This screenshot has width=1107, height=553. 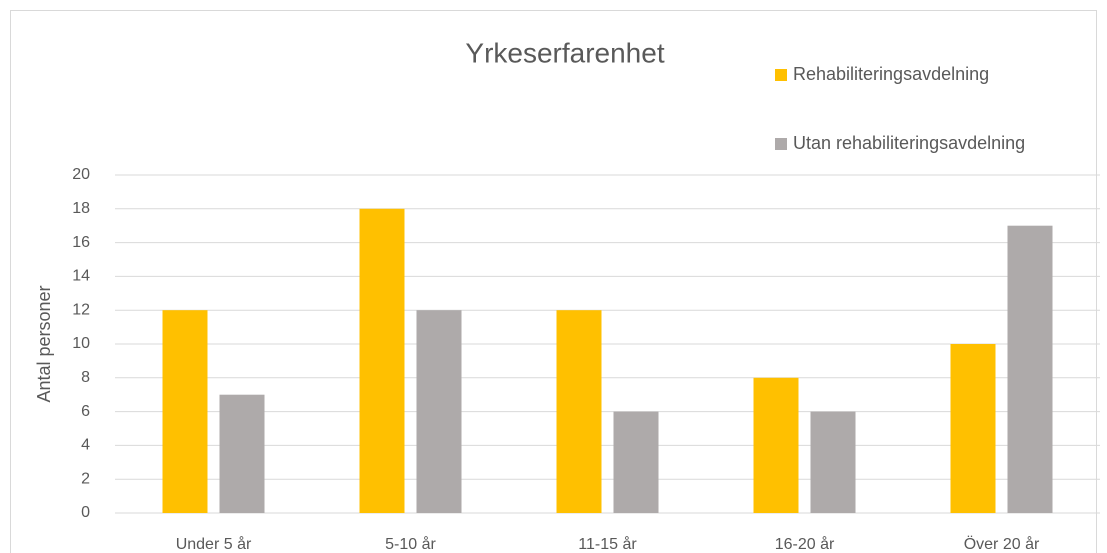 What do you see at coordinates (81, 343) in the screenshot?
I see `y-tick-label: 10` at bounding box center [81, 343].